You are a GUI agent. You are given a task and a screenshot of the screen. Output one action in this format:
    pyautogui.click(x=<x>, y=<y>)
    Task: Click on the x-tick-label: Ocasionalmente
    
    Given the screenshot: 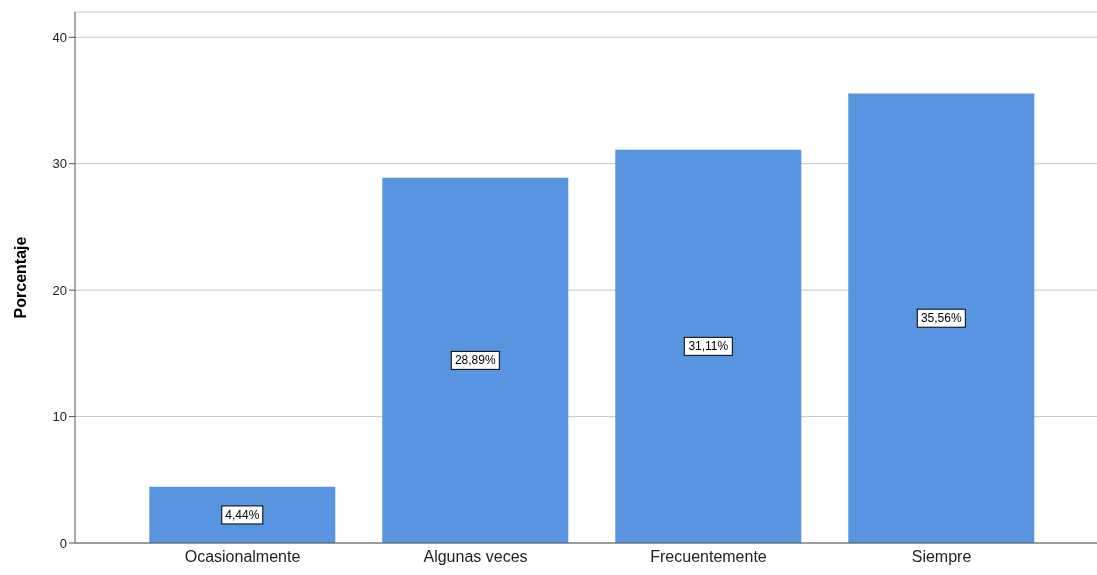 What is the action you would take?
    pyautogui.click(x=242, y=557)
    